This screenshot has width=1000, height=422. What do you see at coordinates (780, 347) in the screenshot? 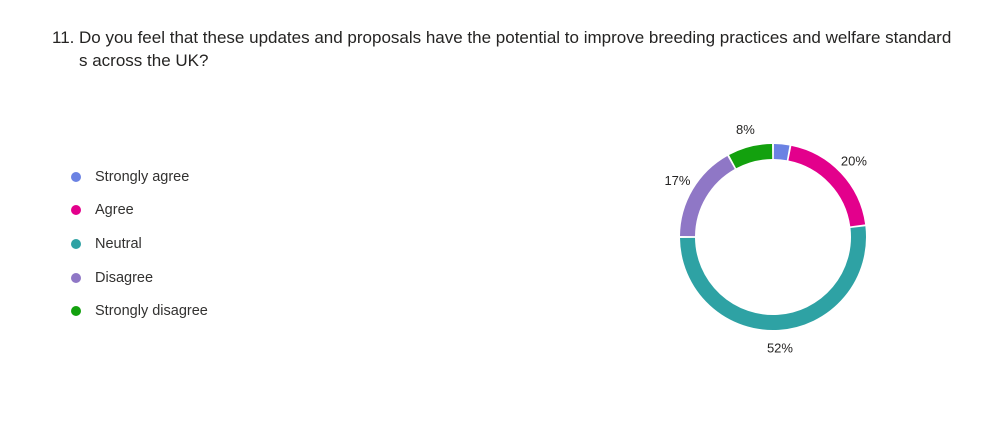
I see `data-label-neutral: 52%` at bounding box center [780, 347].